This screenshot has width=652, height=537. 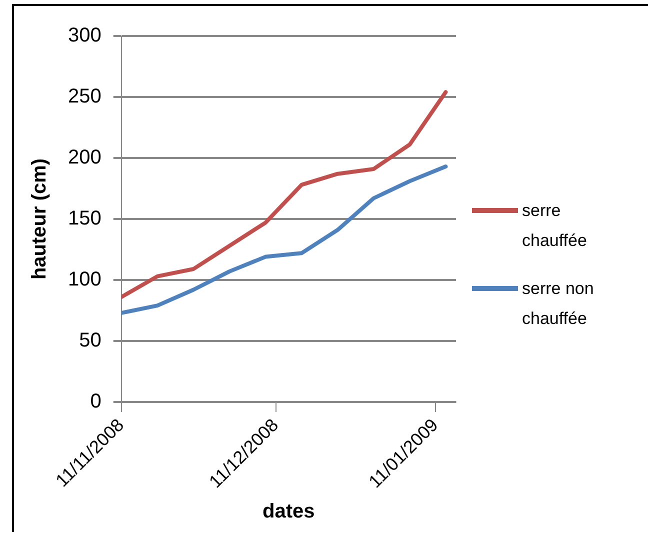 What do you see at coordinates (85, 279) in the screenshot?
I see `y-tick-label: 100` at bounding box center [85, 279].